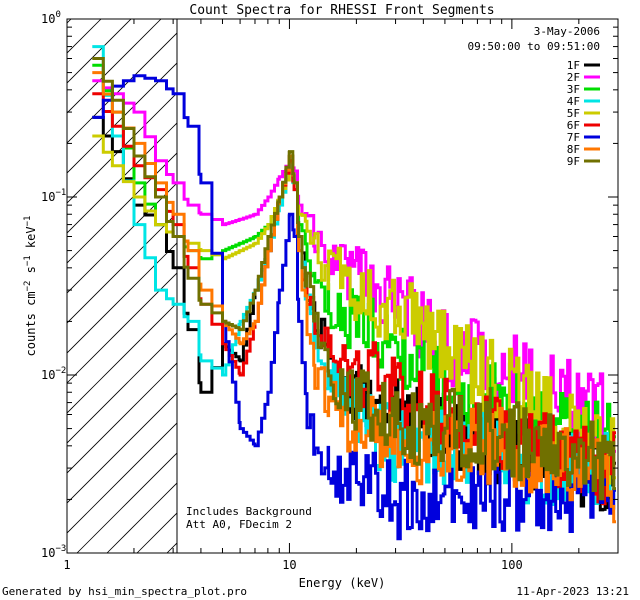  What do you see at coordinates (66, 565) in the screenshot?
I see `x-tick-label: 1` at bounding box center [66, 565].